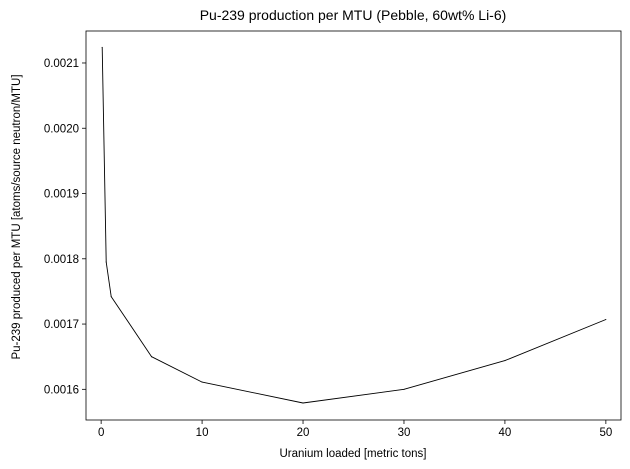 The image size is (630, 469). I want to click on x-tick-label: 20, so click(303, 433).